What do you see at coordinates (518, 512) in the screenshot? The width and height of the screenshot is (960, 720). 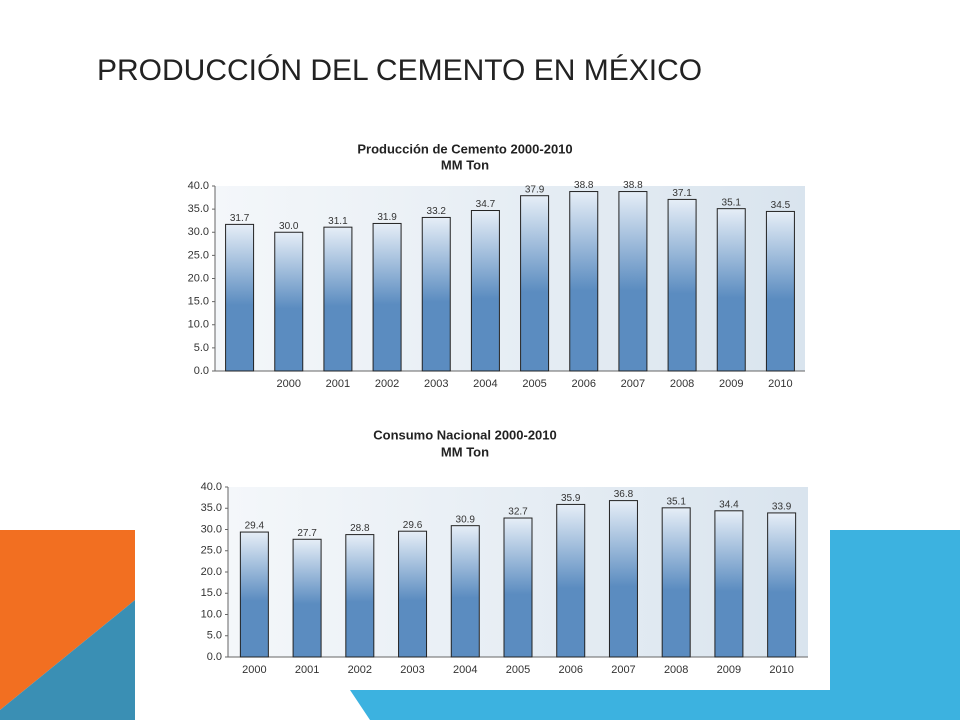 I see `value-label: 32.7` at bounding box center [518, 512].